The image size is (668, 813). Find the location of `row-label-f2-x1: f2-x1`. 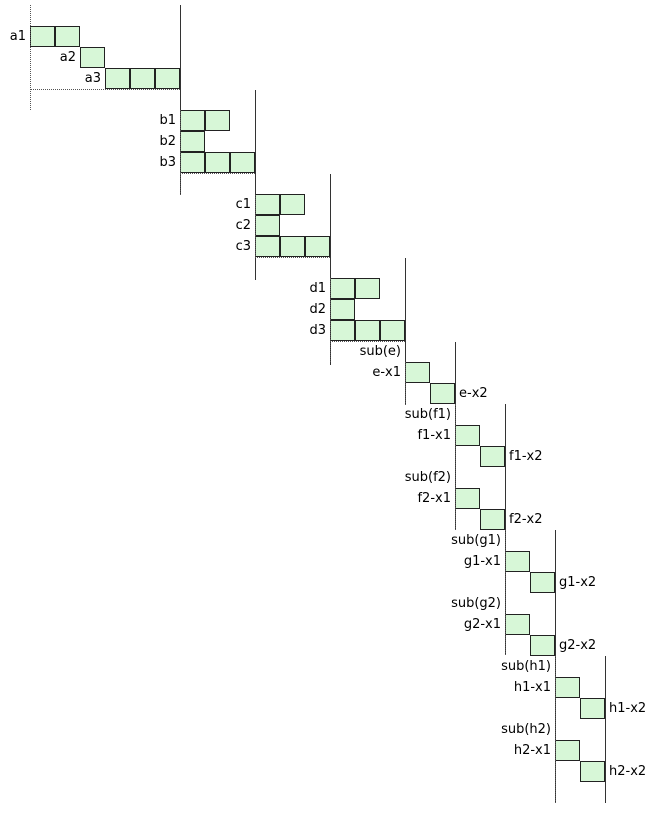

row-label-f2-x1: f2-x1 is located at coordinates (434, 498).